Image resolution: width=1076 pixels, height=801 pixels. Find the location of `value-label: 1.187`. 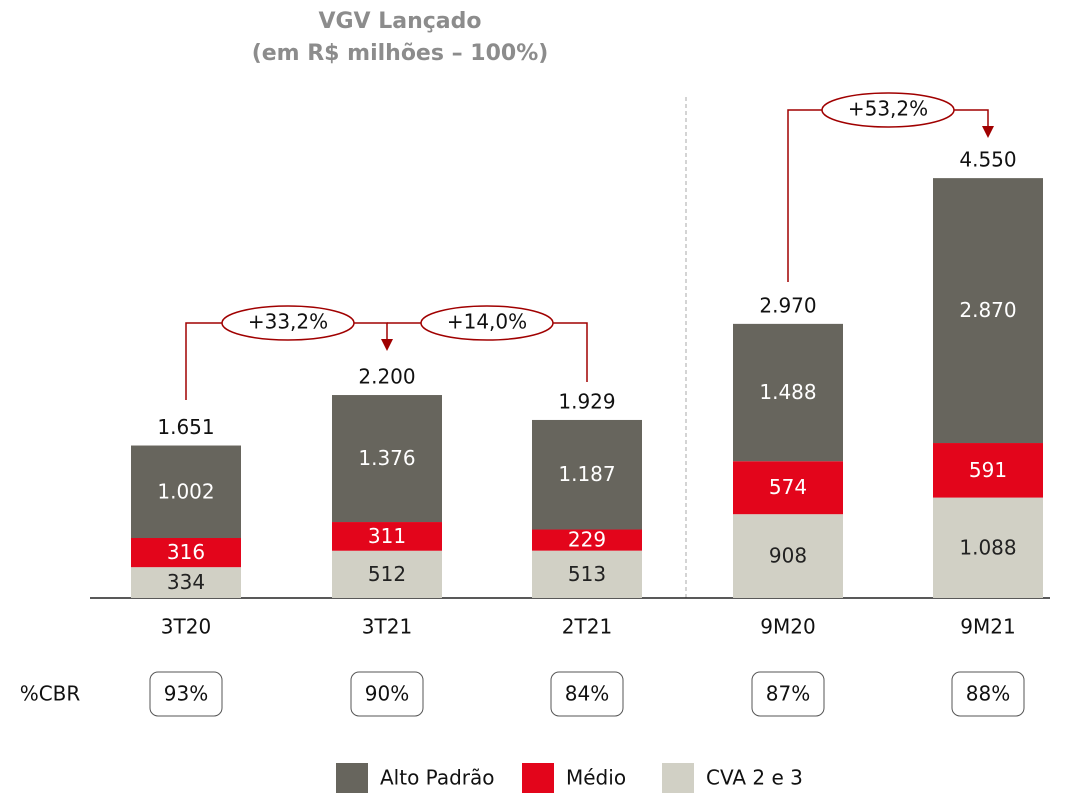

value-label: 1.187 is located at coordinates (586, 474).